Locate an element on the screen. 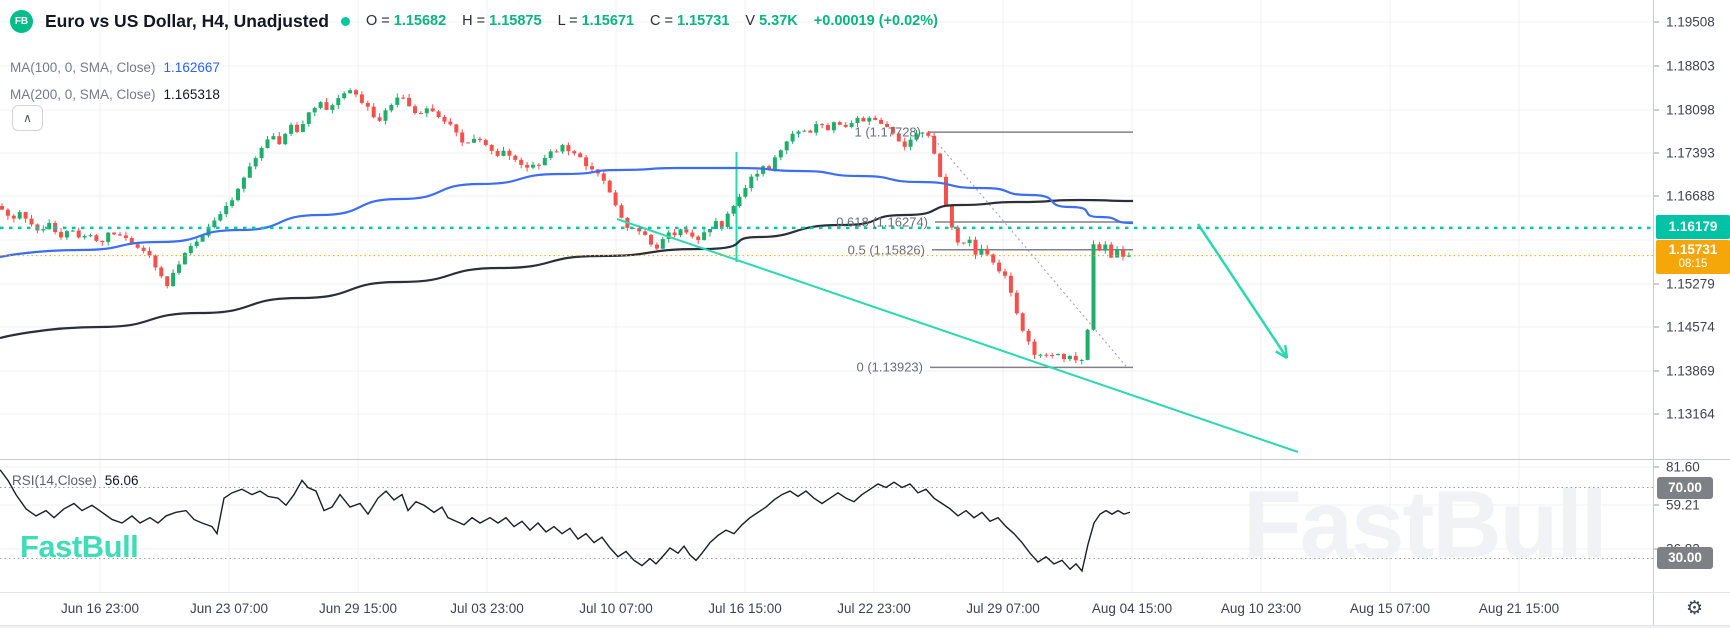 The width and height of the screenshot is (1730, 628). time-axis-label: Jul 29 07:00 is located at coordinates (1003, 608).